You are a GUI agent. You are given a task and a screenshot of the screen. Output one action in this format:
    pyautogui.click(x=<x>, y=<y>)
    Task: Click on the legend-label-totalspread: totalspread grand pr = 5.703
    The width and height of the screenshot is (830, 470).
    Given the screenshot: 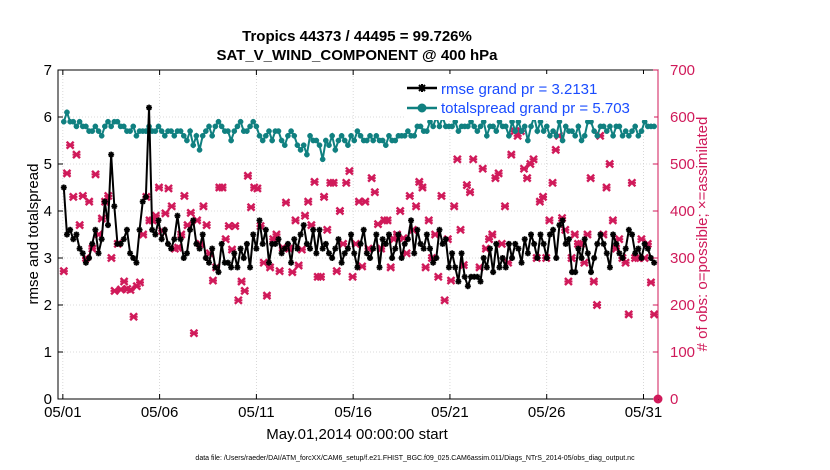 What is the action you would take?
    pyautogui.click(x=535, y=108)
    